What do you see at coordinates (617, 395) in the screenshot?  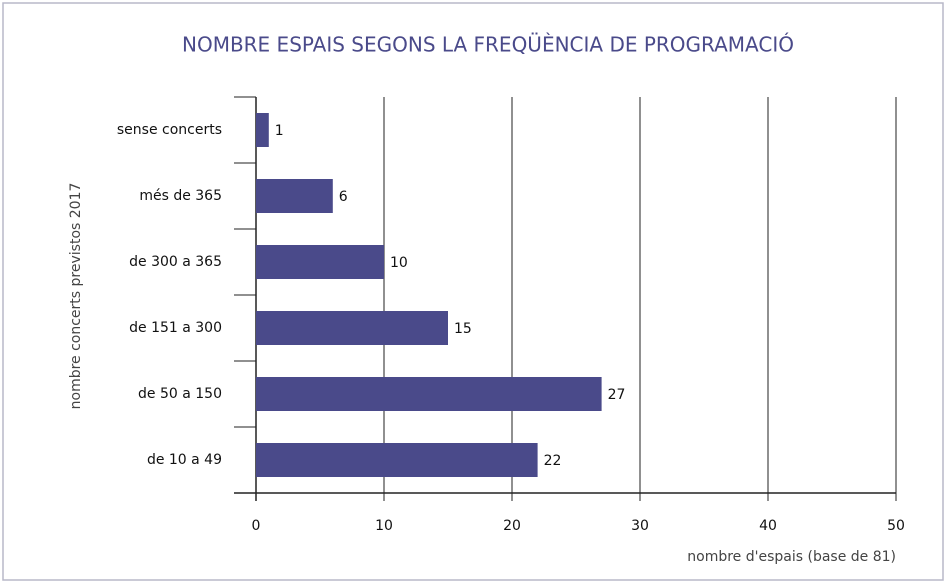 I see `value-label: 27` at bounding box center [617, 395].